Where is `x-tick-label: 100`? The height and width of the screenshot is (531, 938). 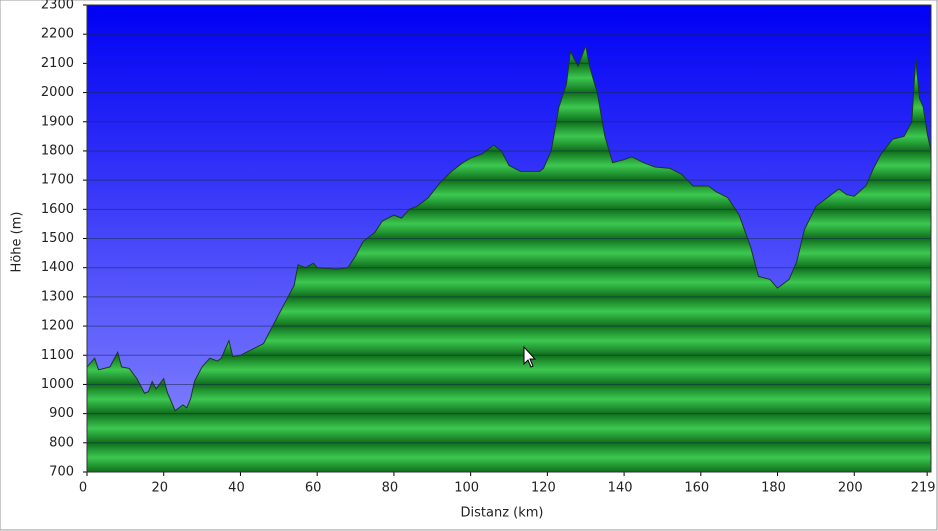
x-tick-label: 100 is located at coordinates (466, 488).